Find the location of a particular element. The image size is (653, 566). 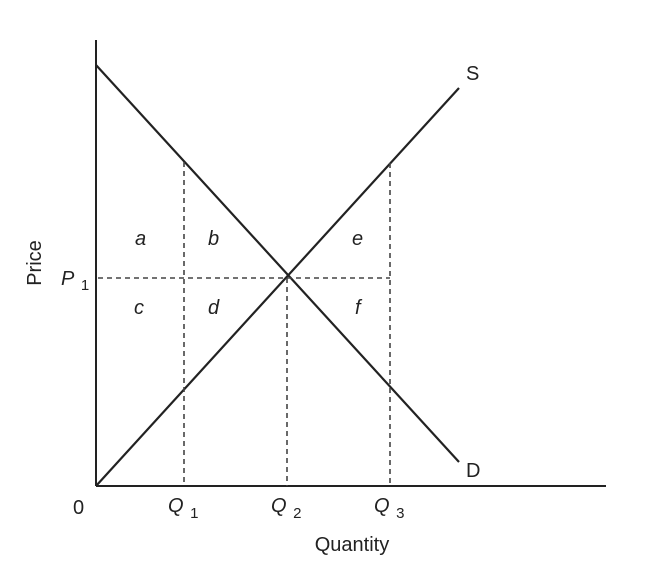

origin-label: 0 is located at coordinates (78, 508).